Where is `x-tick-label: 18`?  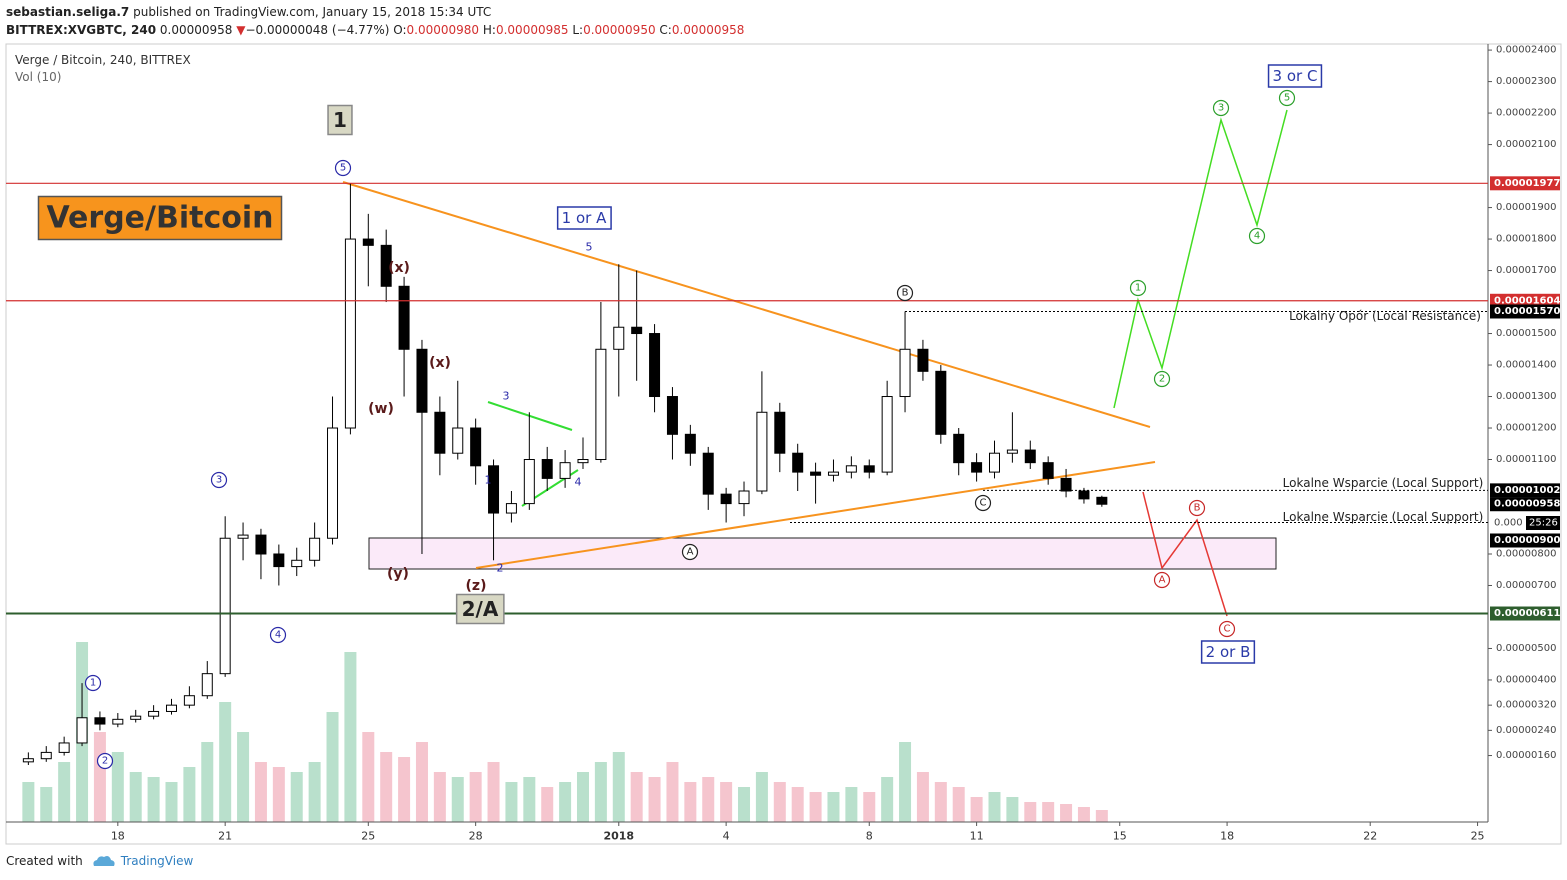 x-tick-label: 18 is located at coordinates (118, 836).